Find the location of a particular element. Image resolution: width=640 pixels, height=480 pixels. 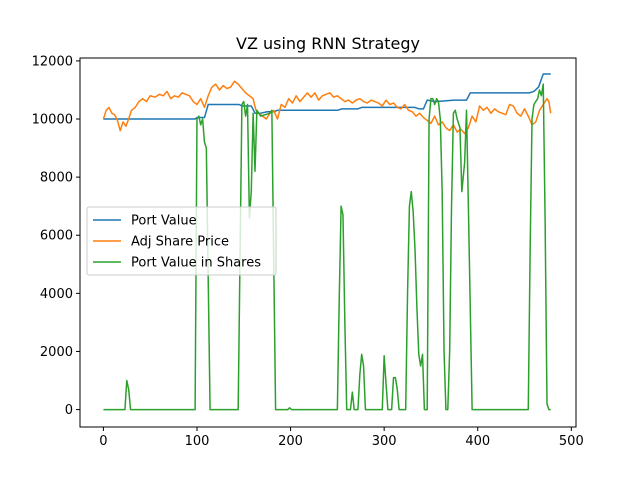

legend-label-2: Adj Share Price is located at coordinates (180, 242).